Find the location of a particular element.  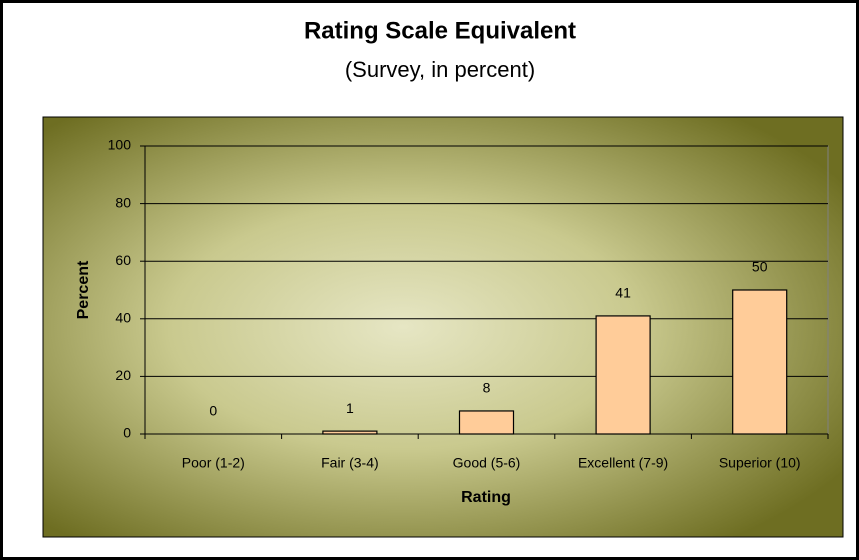

data-label: 8 is located at coordinates (487, 388).